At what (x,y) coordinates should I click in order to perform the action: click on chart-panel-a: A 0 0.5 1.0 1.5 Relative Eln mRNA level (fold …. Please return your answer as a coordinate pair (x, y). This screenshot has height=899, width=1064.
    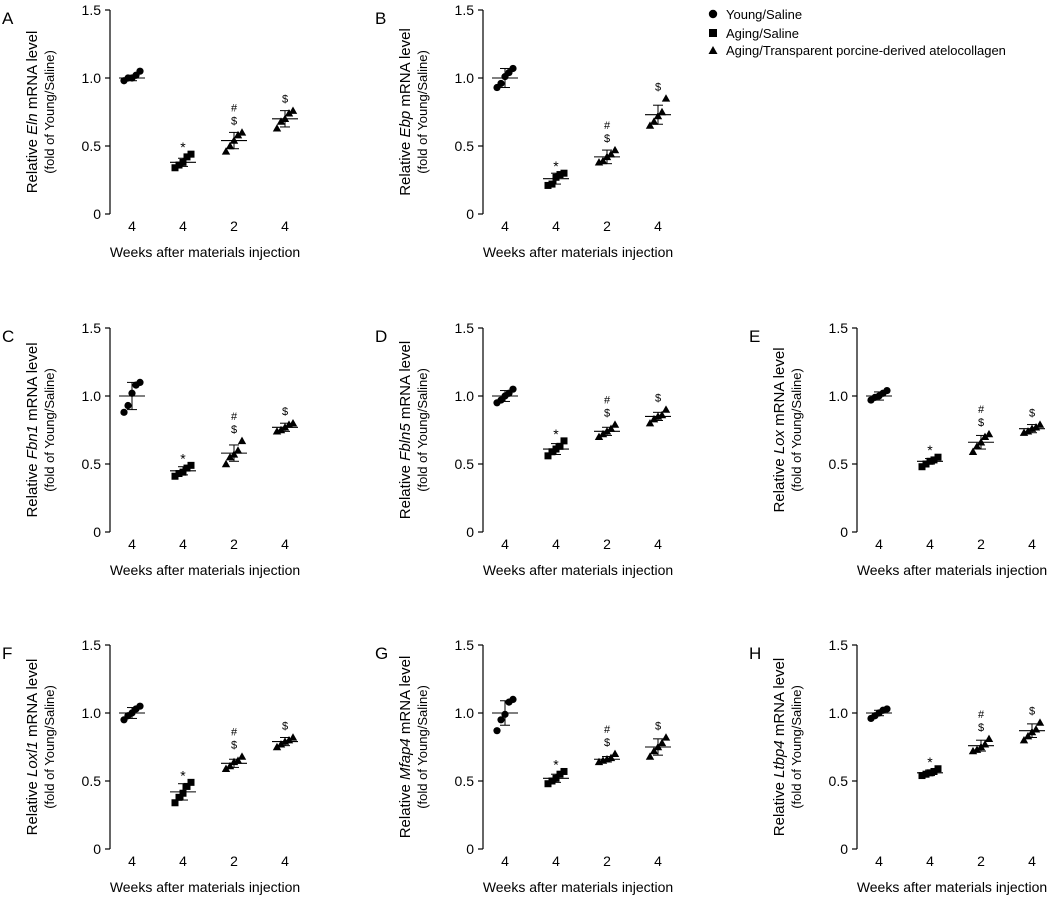
    Looking at the image, I should click on (151, 131).